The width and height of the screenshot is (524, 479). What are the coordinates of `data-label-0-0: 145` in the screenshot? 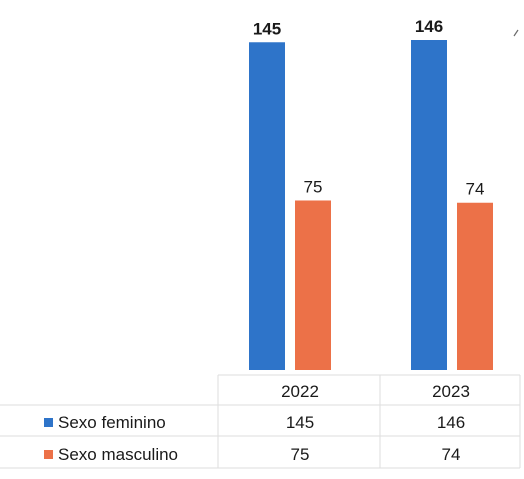 It's located at (267, 28).